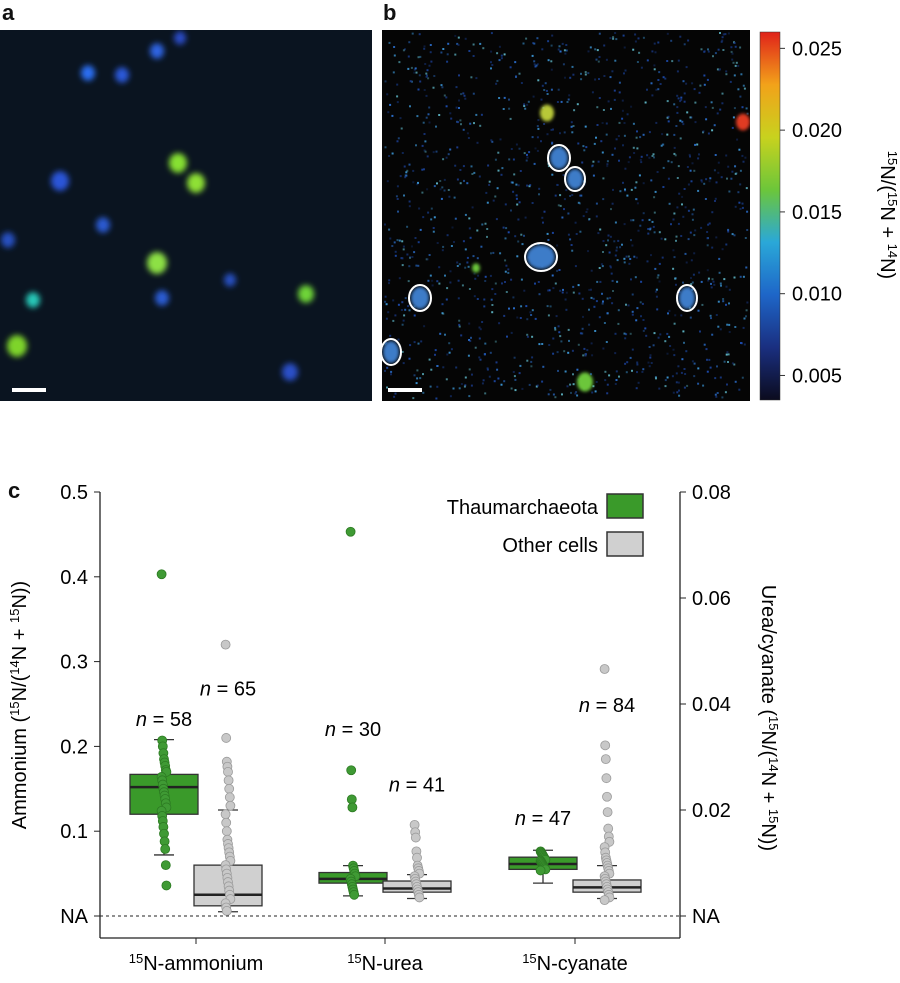  I want to click on panel-b-label: b, so click(390, 12).